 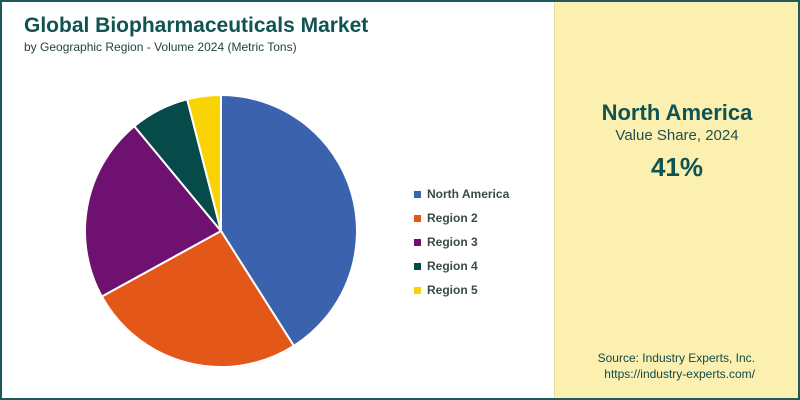 I want to click on legend-item-region-5: Region 5, so click(x=461, y=290).